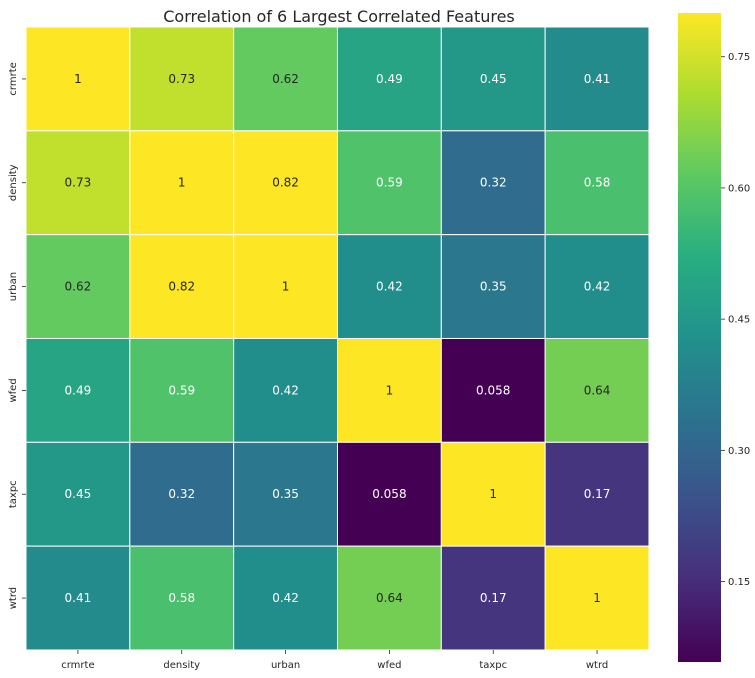  I want to click on colorbar-ticks: 0.15 0.30 0.45 0.60 0.75, so click(735, 320).